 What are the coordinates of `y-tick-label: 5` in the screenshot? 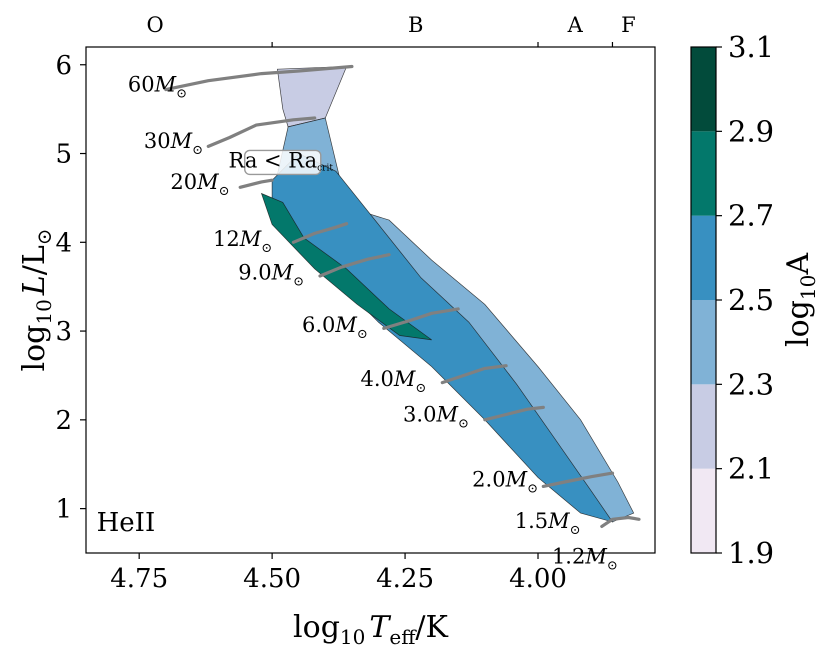 It's located at (63, 155).